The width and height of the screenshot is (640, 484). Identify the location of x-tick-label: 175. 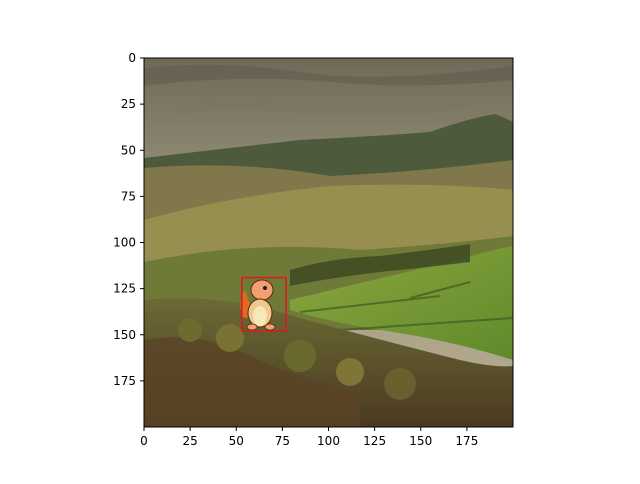
(466, 441).